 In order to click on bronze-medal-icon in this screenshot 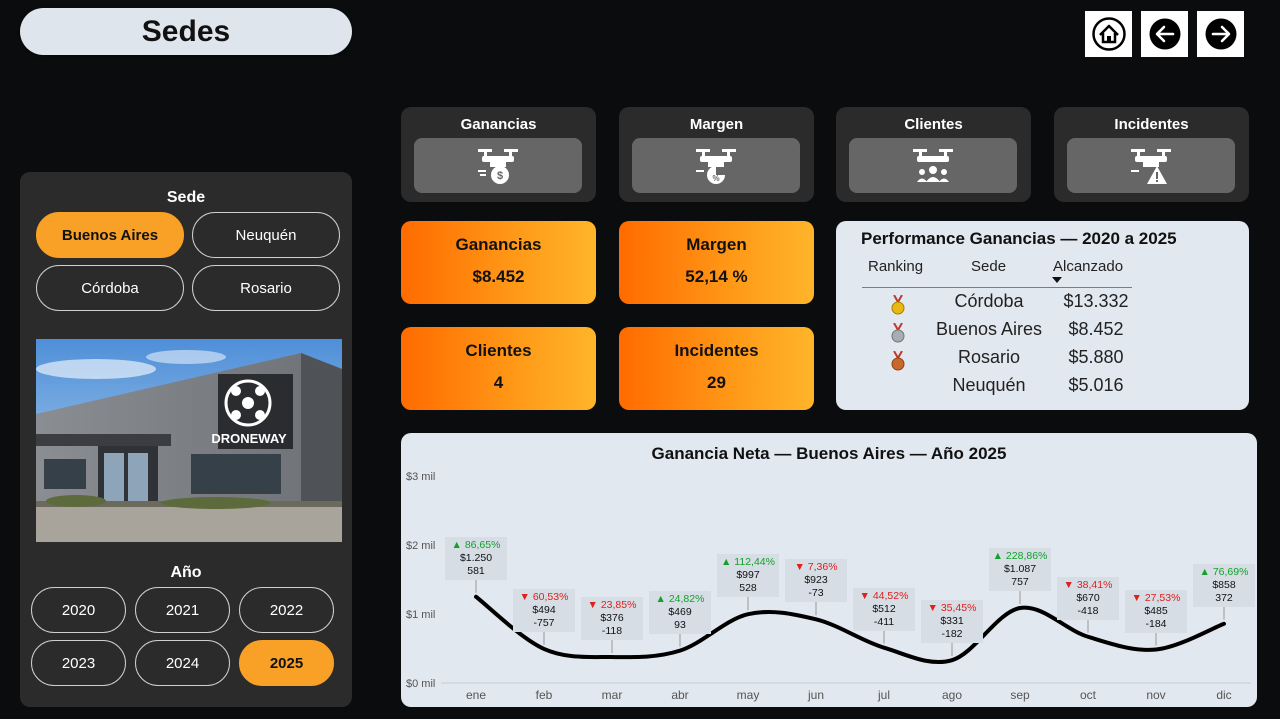, I will do `click(898, 361)`.